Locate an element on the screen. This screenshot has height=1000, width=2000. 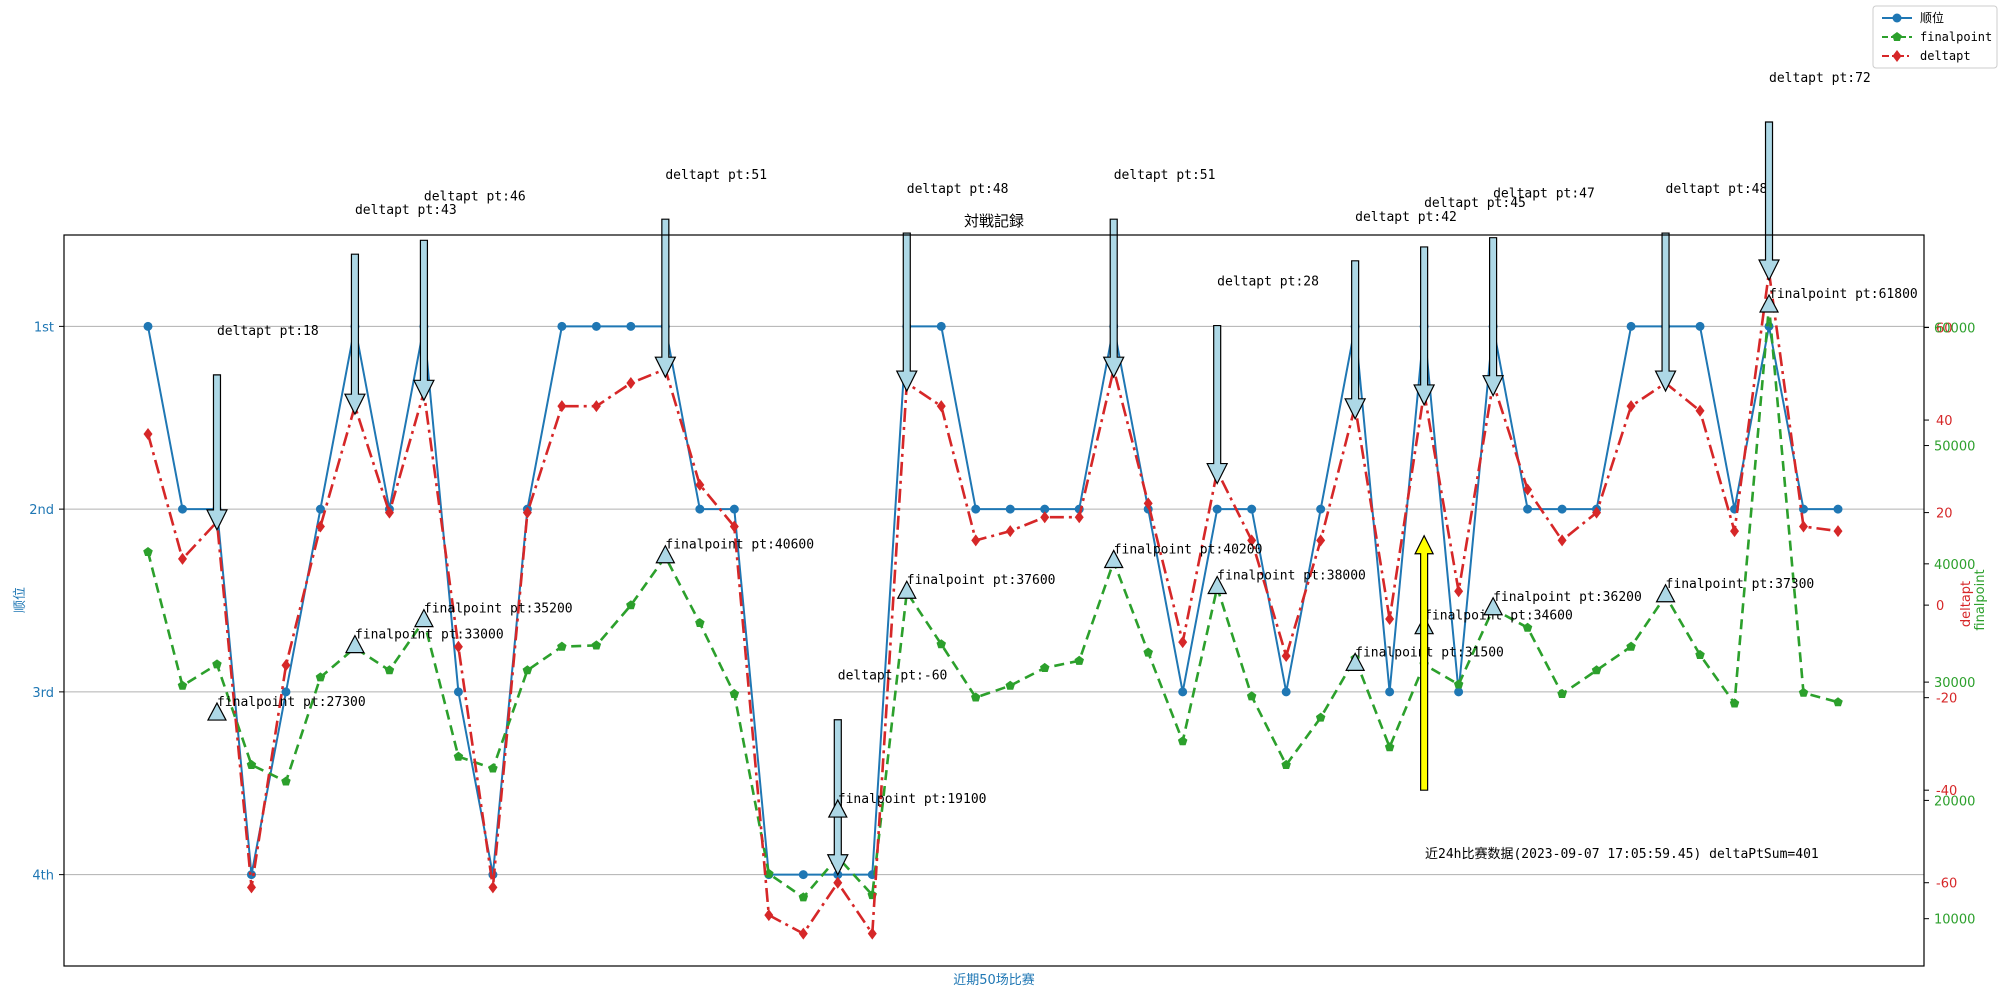
legend-label: deltapt is located at coordinates (1945, 56).